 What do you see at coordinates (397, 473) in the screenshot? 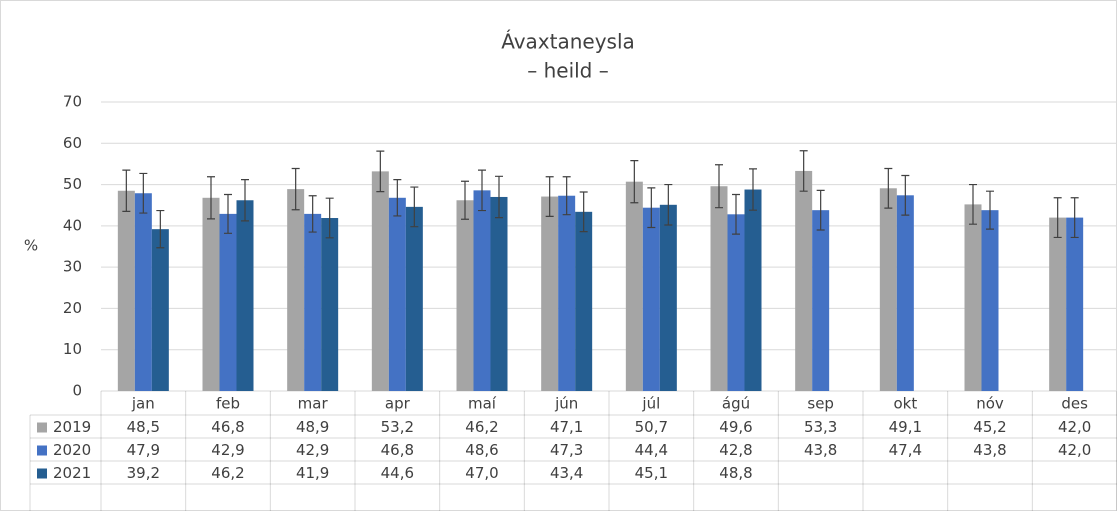
I see `table-value: 44,6` at bounding box center [397, 473].